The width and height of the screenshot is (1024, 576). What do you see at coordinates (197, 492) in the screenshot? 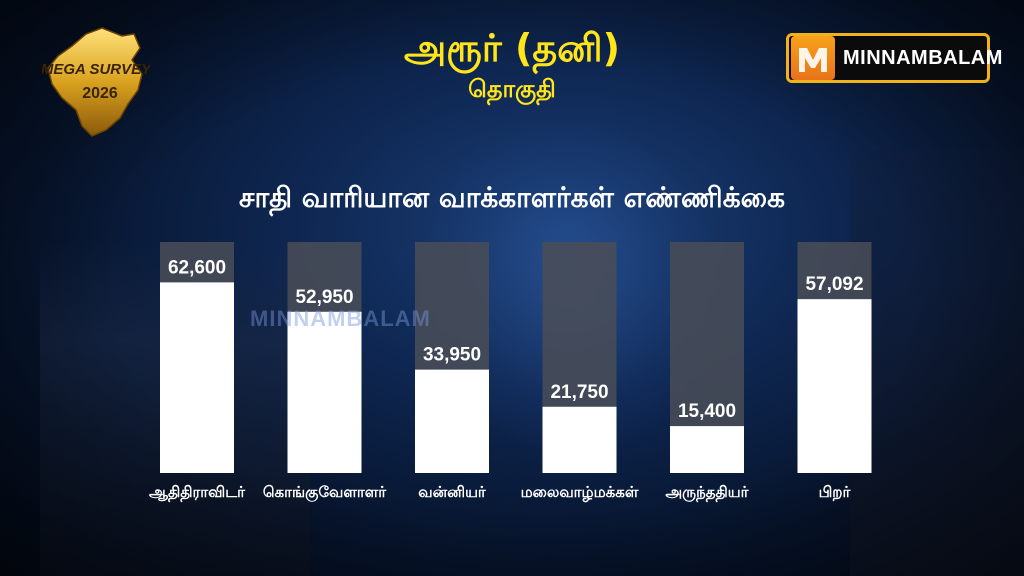
I see `category-label: ஆதிதிராவிடர்` at bounding box center [197, 492].